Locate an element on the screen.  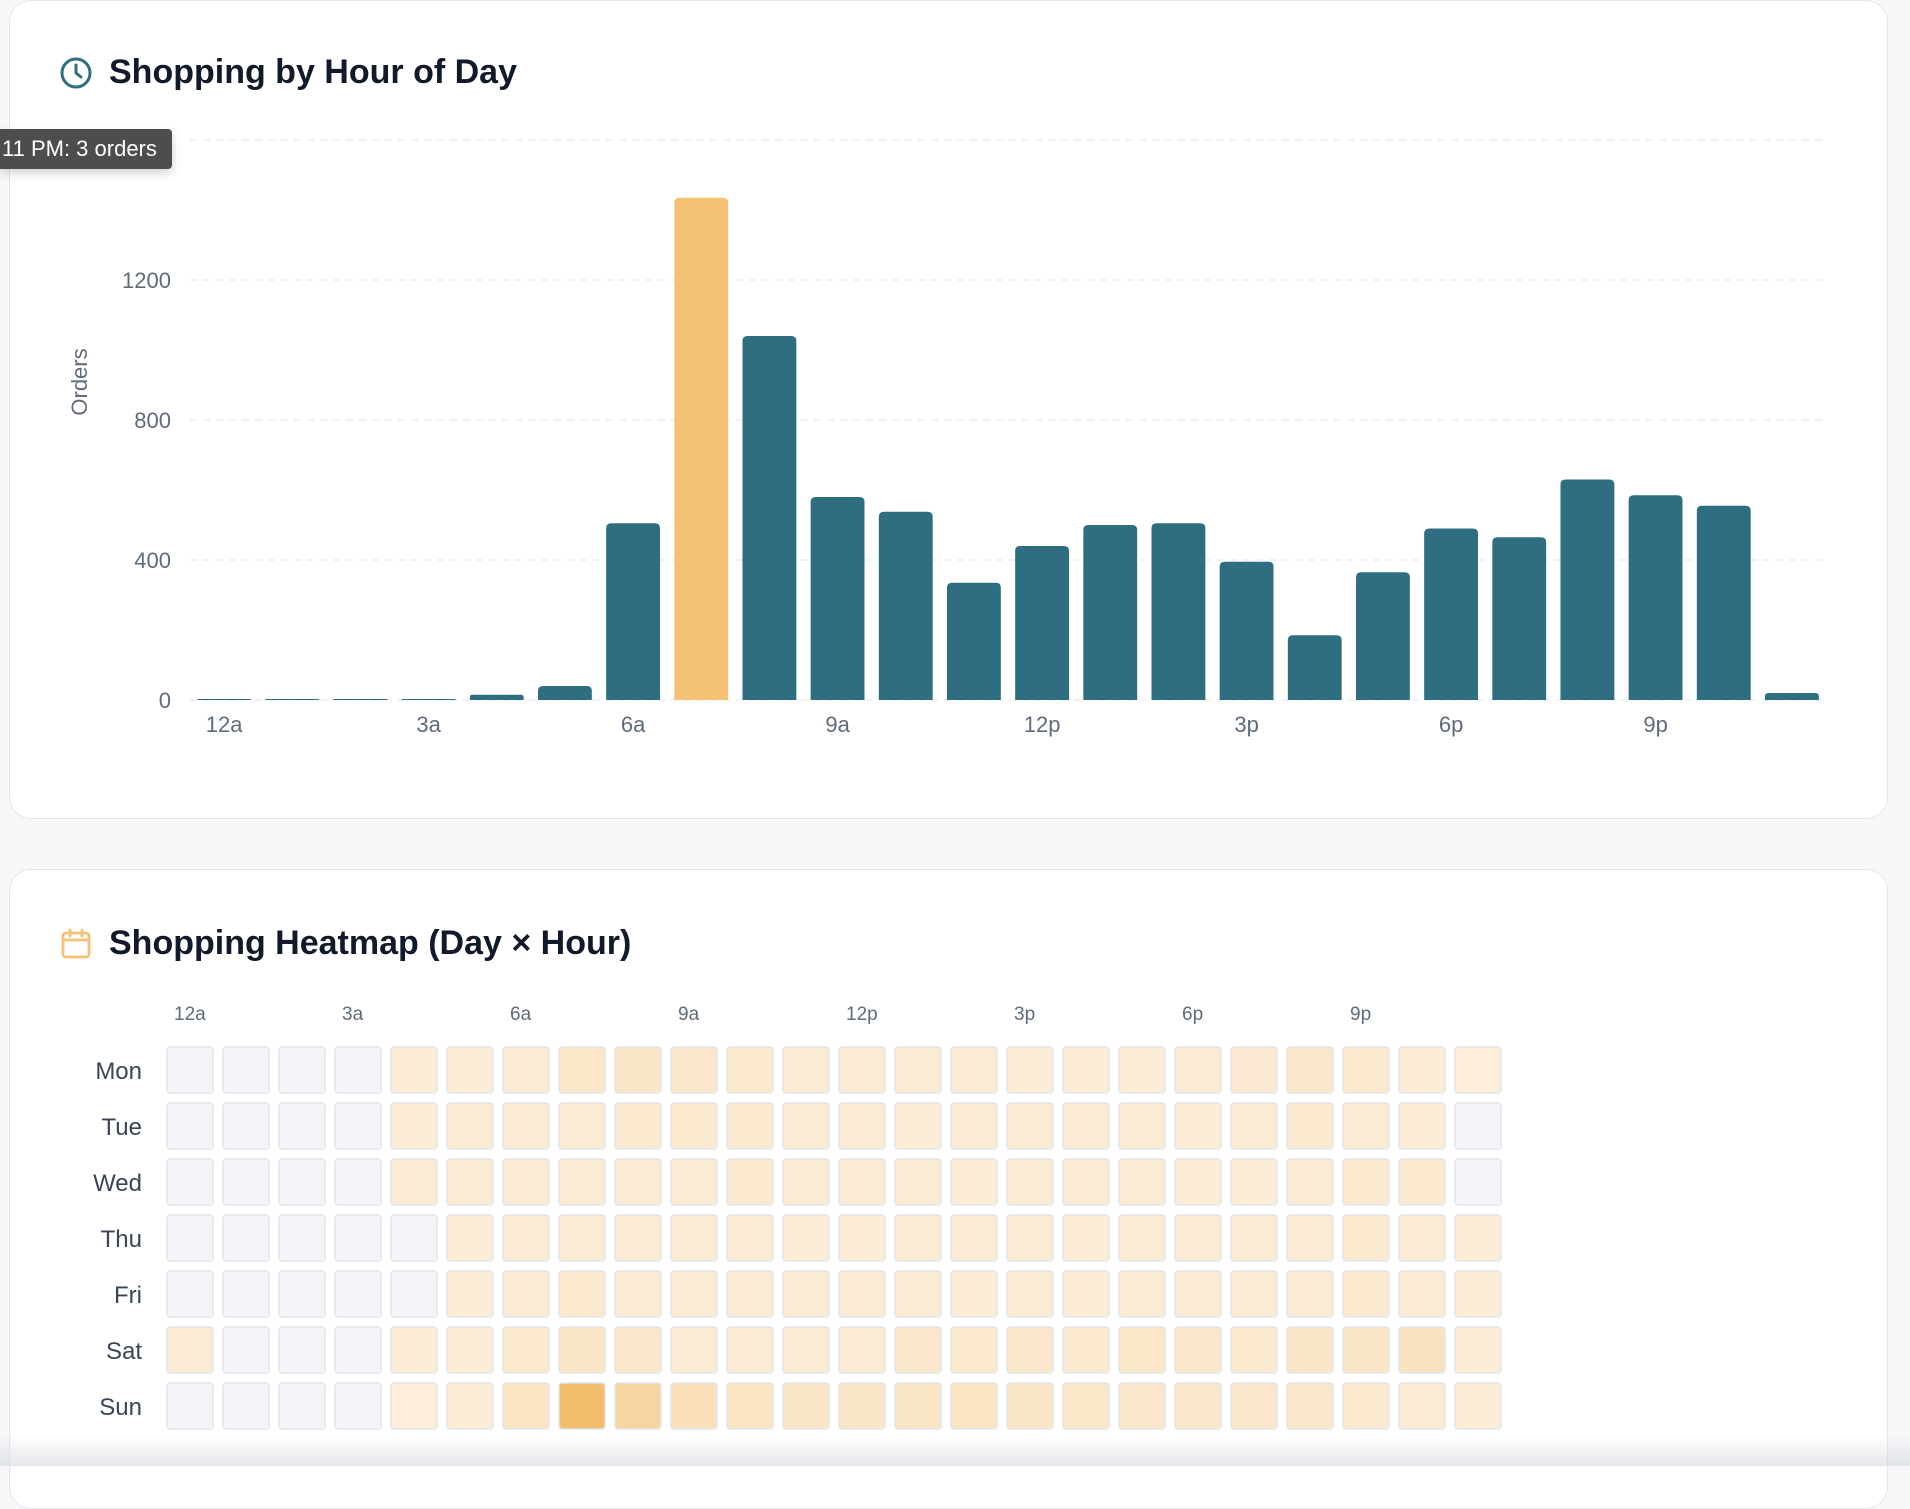
heat-cell-Tue-10p is located at coordinates (1422, 1126).